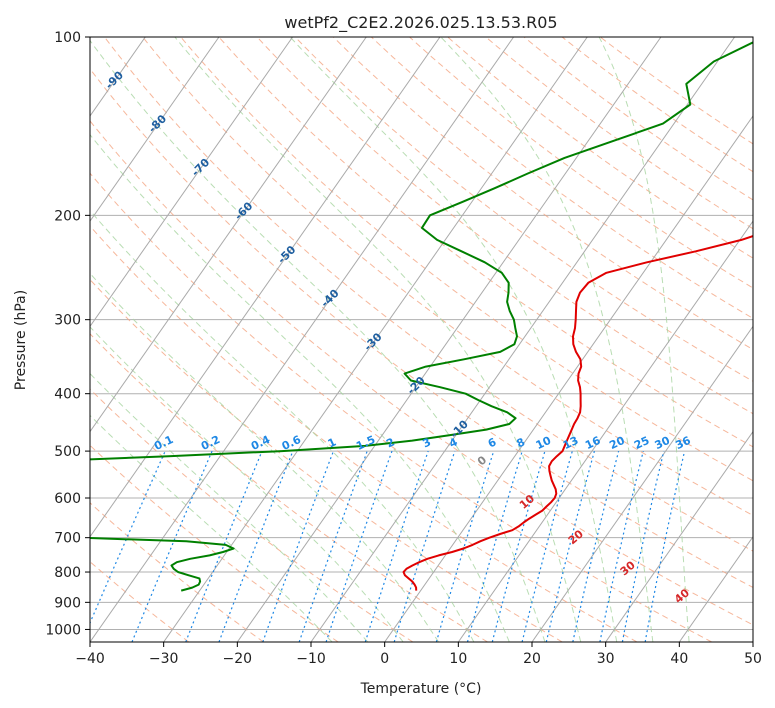 The width and height of the screenshot is (775, 708). What do you see at coordinates (365, 443) in the screenshot?
I see `mixing-ratio-label: 1.5` at bounding box center [365, 443].